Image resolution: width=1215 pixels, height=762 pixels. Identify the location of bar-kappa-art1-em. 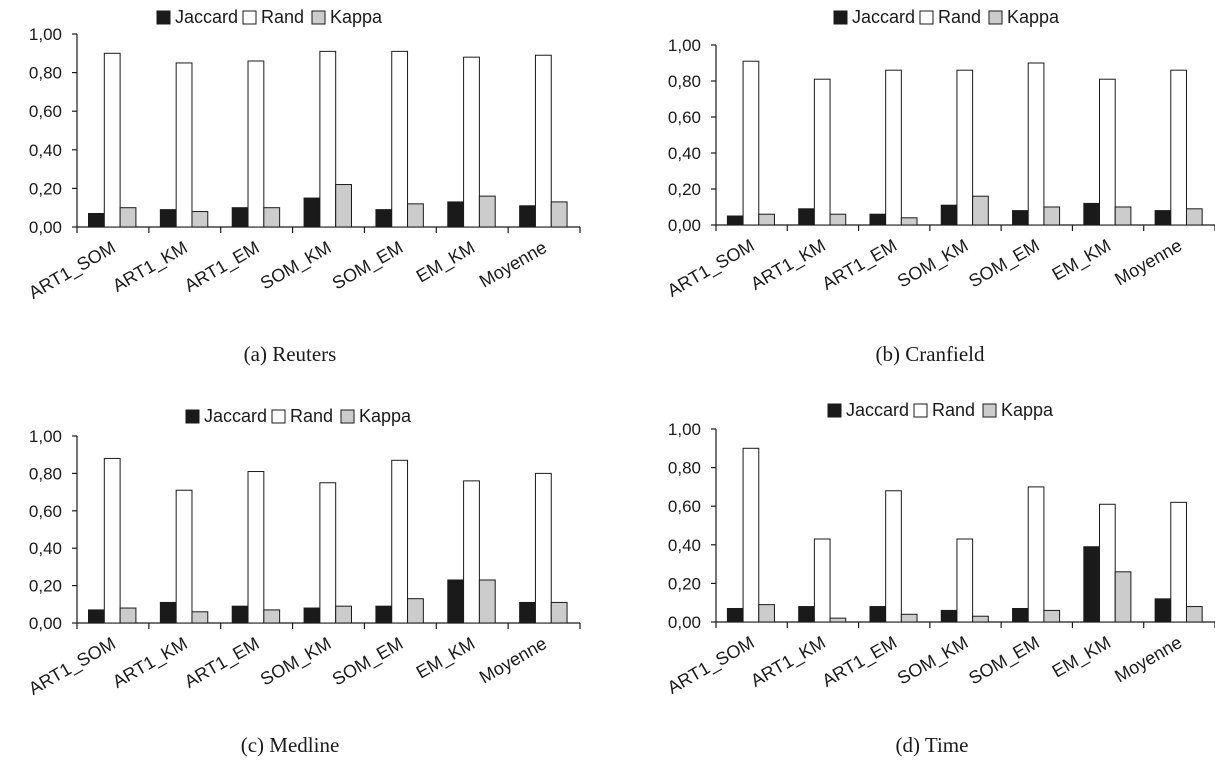
(909, 618).